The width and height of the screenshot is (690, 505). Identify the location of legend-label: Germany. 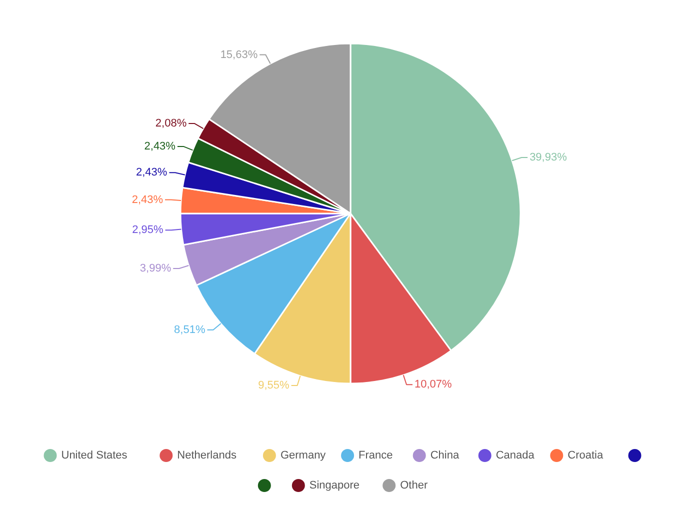
(303, 456).